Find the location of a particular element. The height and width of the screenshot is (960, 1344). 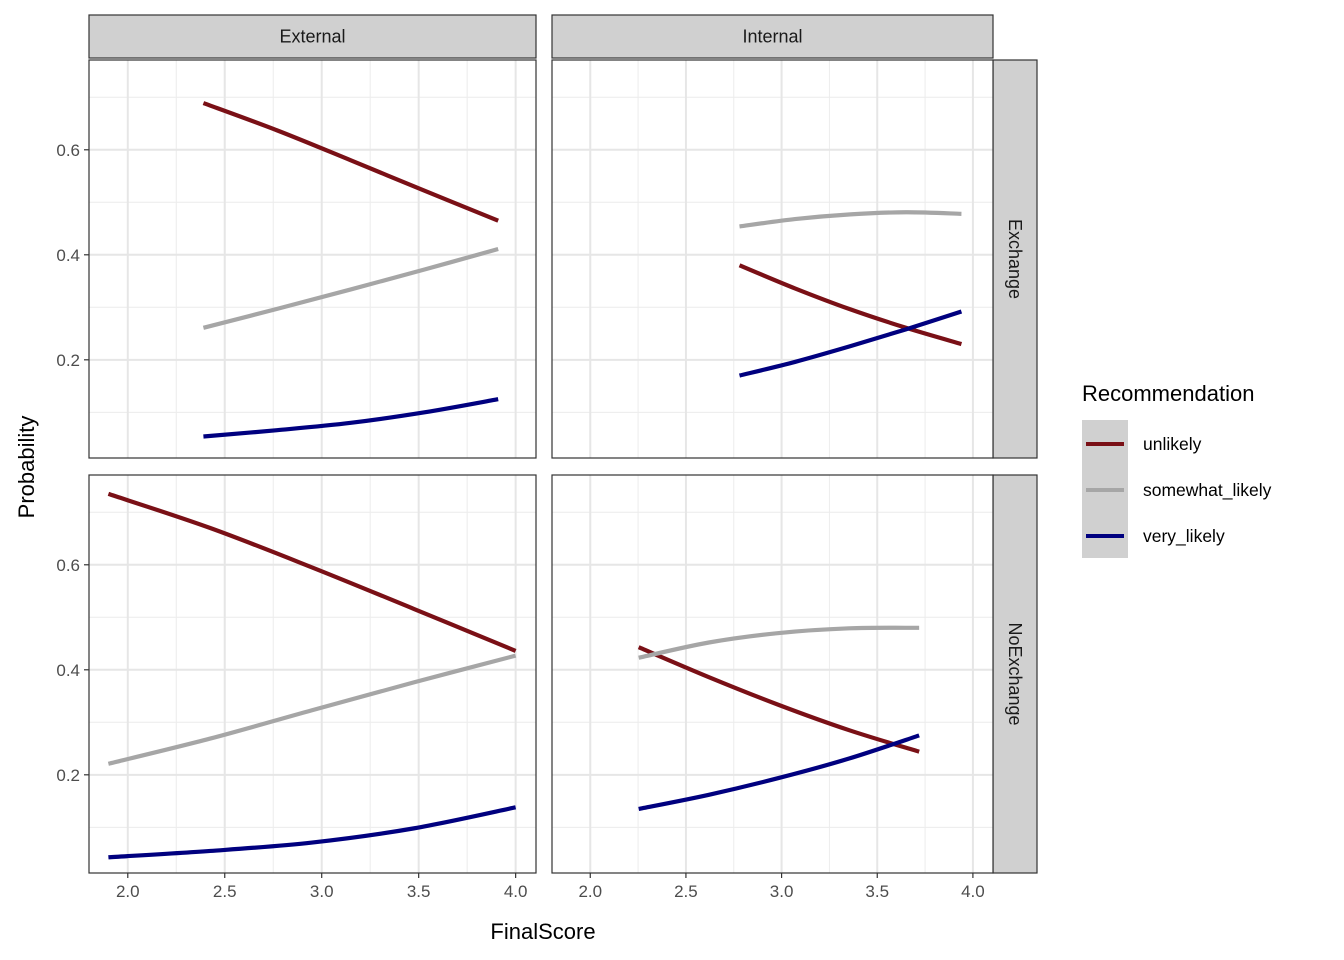

legend-label-unlikely: unlikely is located at coordinates (1172, 444).